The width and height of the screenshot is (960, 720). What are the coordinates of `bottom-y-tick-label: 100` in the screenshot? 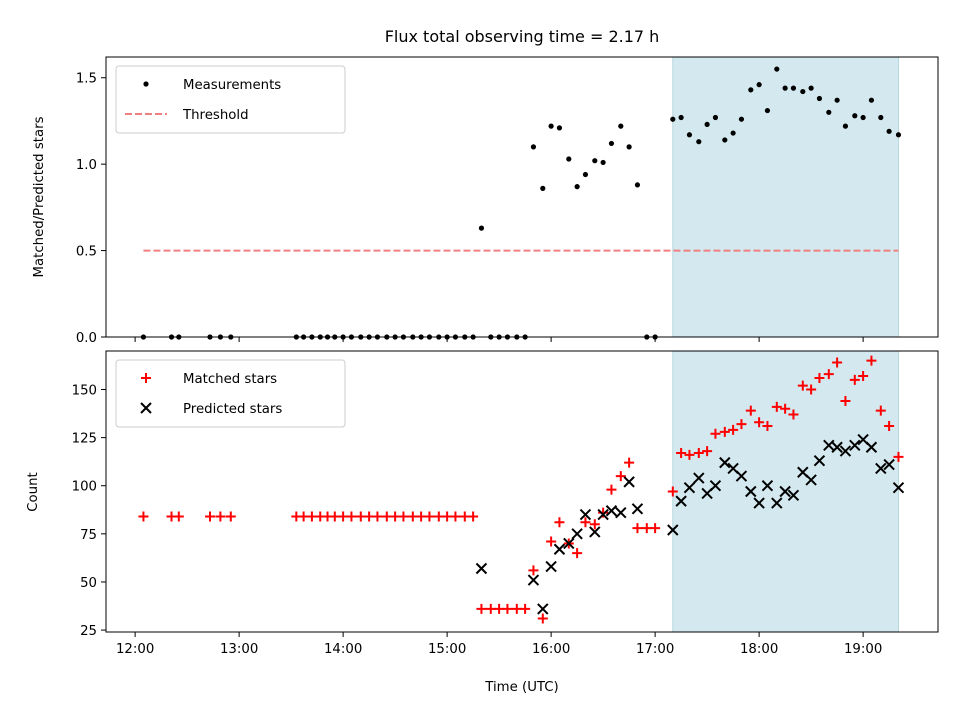 It's located at (84, 487).